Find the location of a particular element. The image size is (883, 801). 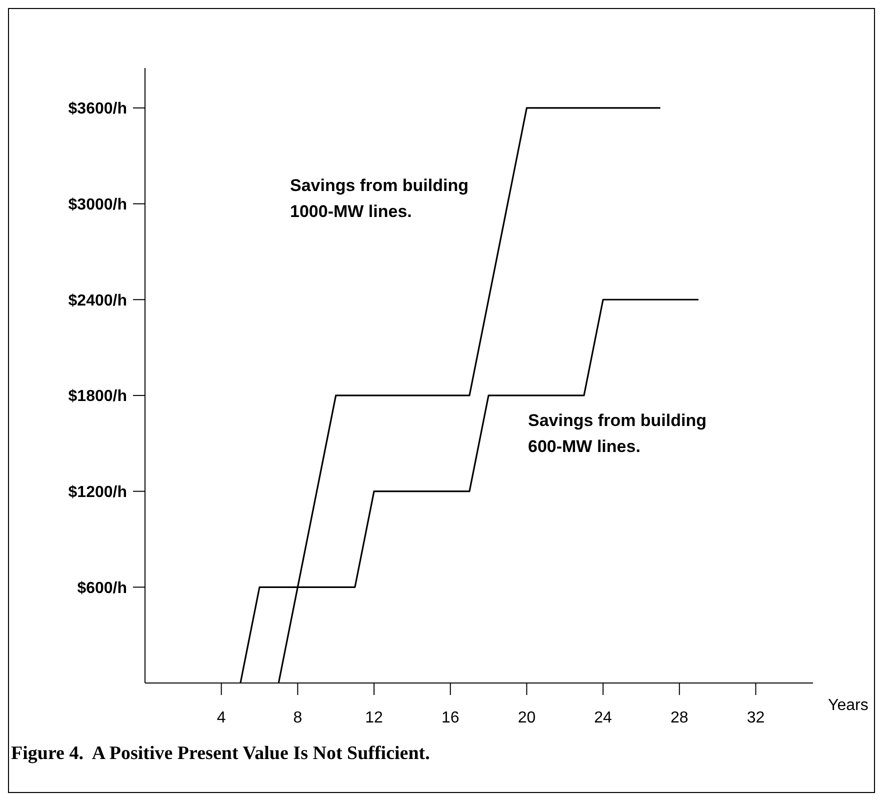

text: Savings from building 1000-MW lines. is located at coordinates (380, 199).